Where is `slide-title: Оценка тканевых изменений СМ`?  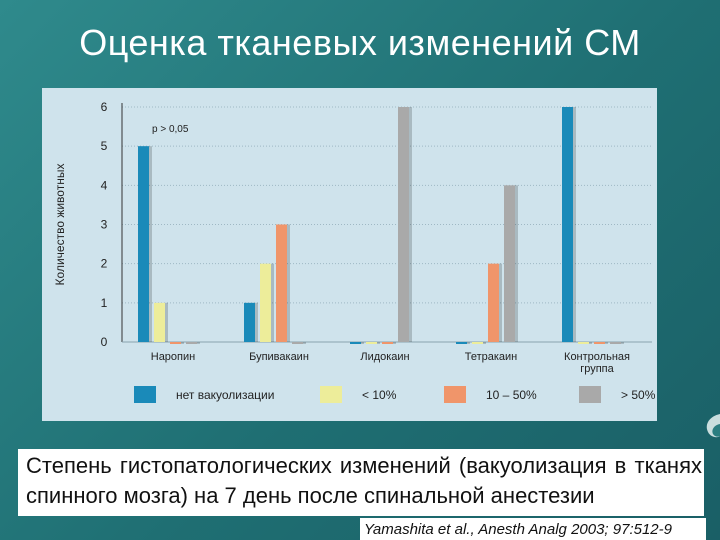
slide-title: Оценка тканевых изменений СМ is located at coordinates (360, 42).